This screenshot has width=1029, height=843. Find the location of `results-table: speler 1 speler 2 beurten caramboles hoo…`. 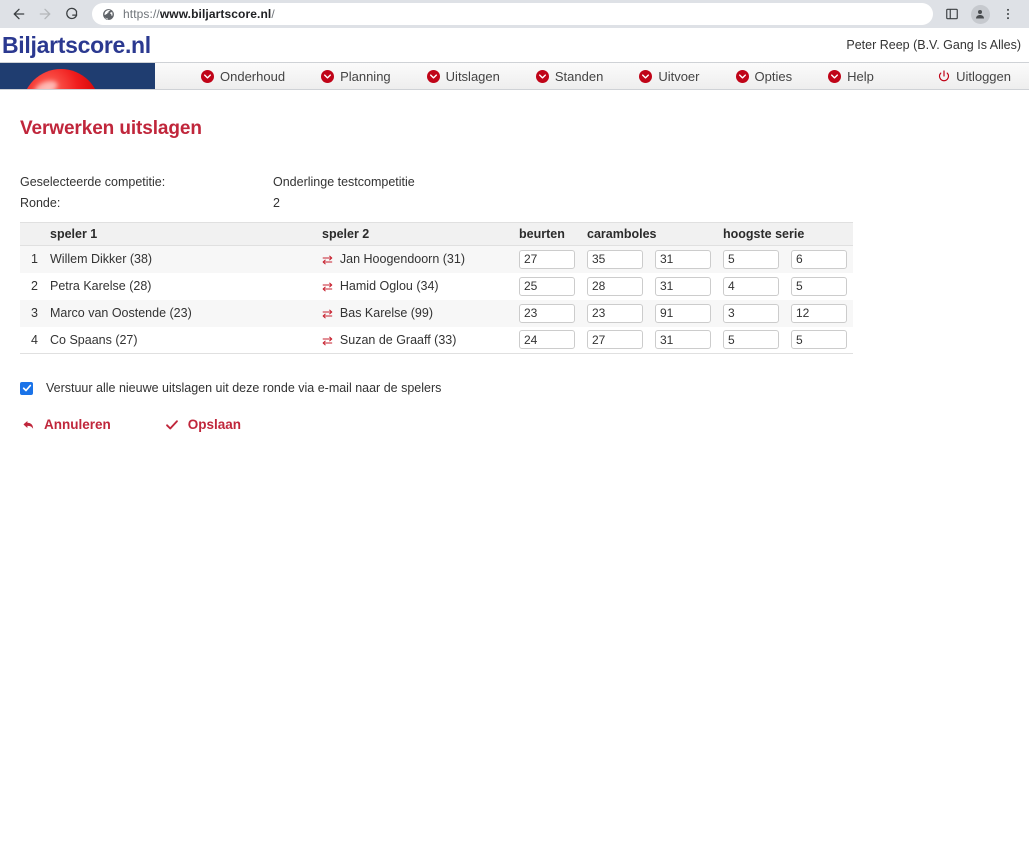

results-table: speler 1 speler 2 beurten caramboles hoo… is located at coordinates (436, 288).